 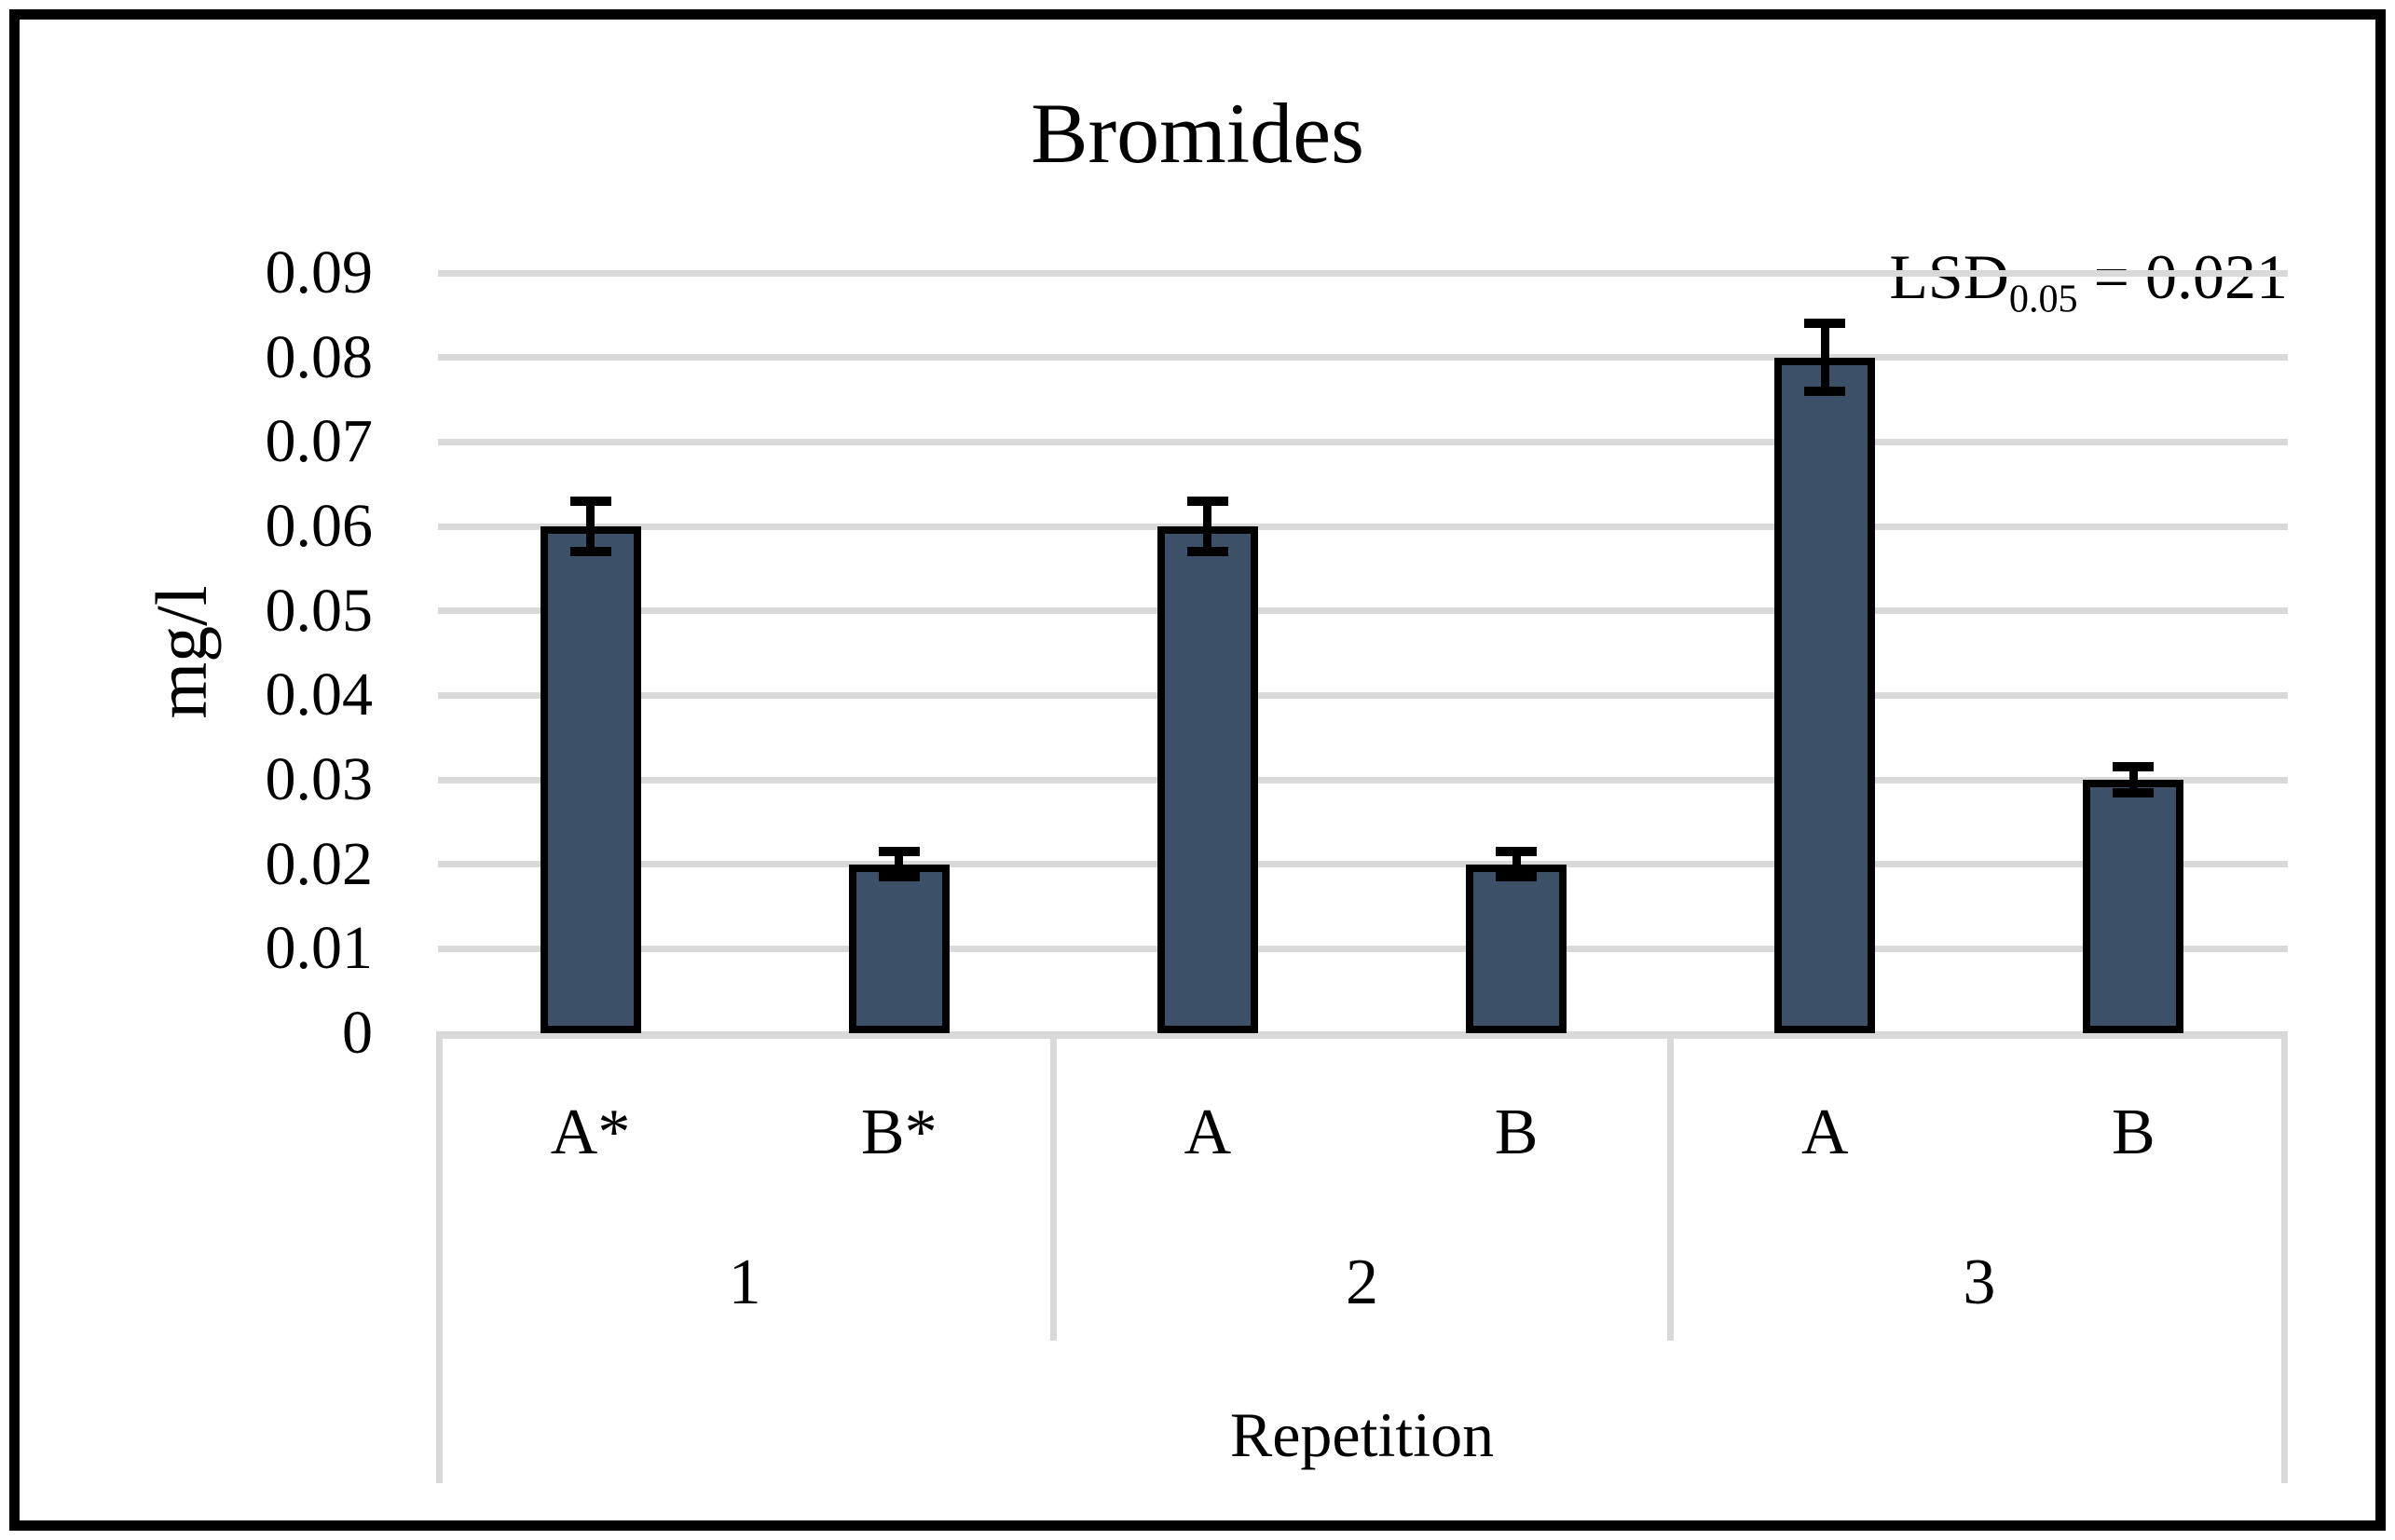 I want to click on y-tick-label: 0, so click(x=358, y=1033).